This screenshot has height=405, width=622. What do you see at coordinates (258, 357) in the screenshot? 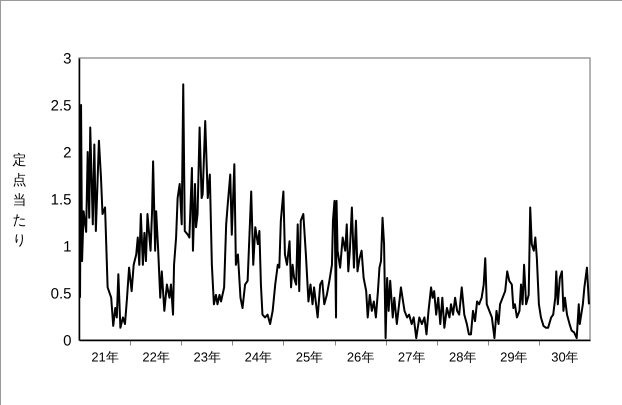
I see `x-tick-label: 24年` at bounding box center [258, 357].